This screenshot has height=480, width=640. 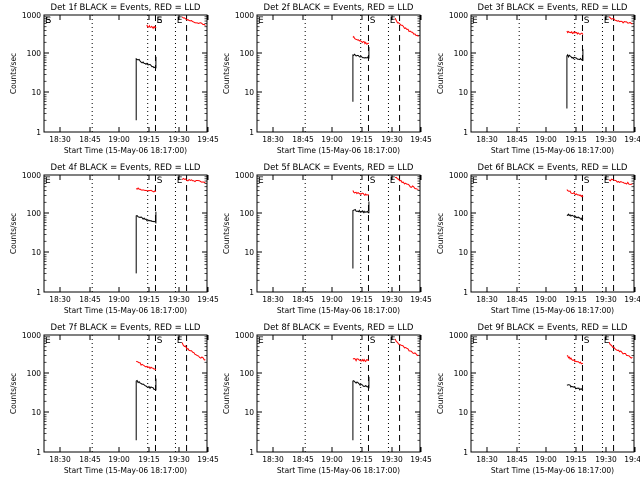 I want to click on panel-title: Det 8f BLACK = Events, RED = LLD, so click(x=339, y=328).